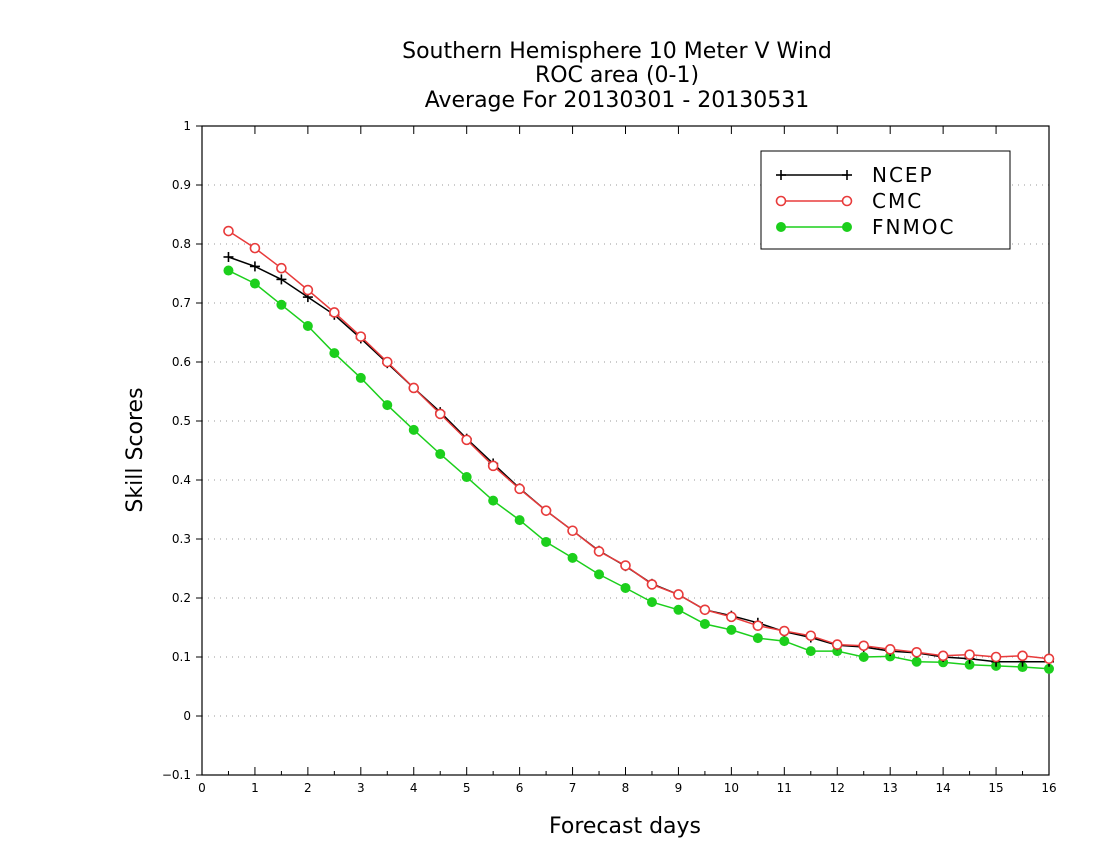 The width and height of the screenshot is (1100, 850). What do you see at coordinates (995, 788) in the screenshot?
I see `x-tick-label: 15` at bounding box center [995, 788].